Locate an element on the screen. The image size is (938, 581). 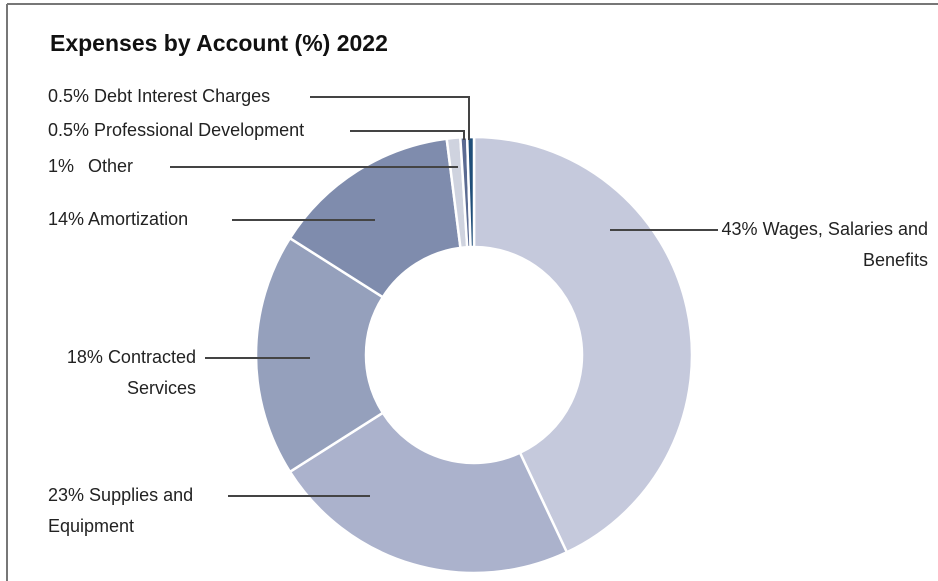
slice-label: 0.5% Professional Development is located at coordinates (176, 130).